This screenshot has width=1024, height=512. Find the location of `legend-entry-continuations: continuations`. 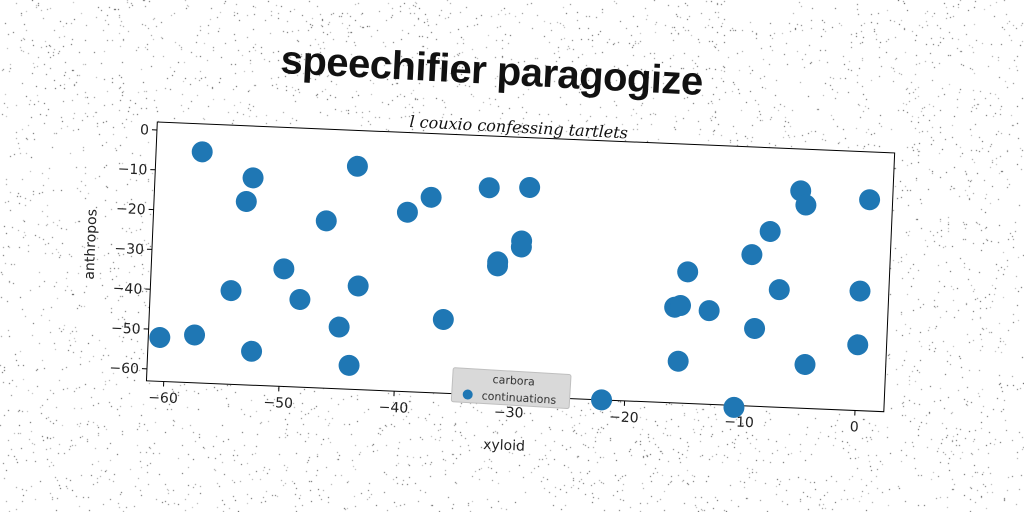

legend-entry-continuations: continuations is located at coordinates (519, 397).